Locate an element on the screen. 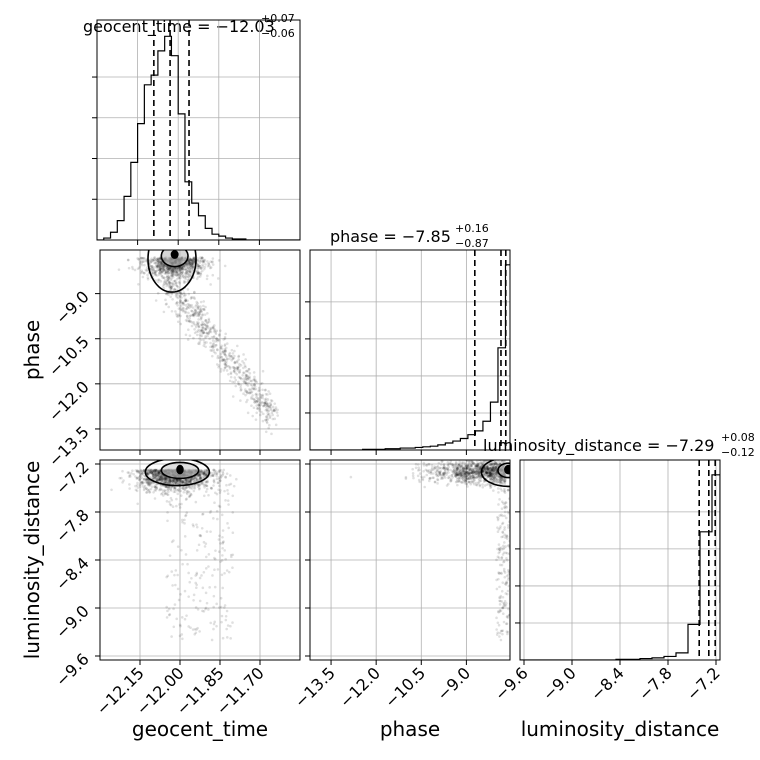 This screenshot has height=760, width=760. histogram-step is located at coordinates (198, 137).